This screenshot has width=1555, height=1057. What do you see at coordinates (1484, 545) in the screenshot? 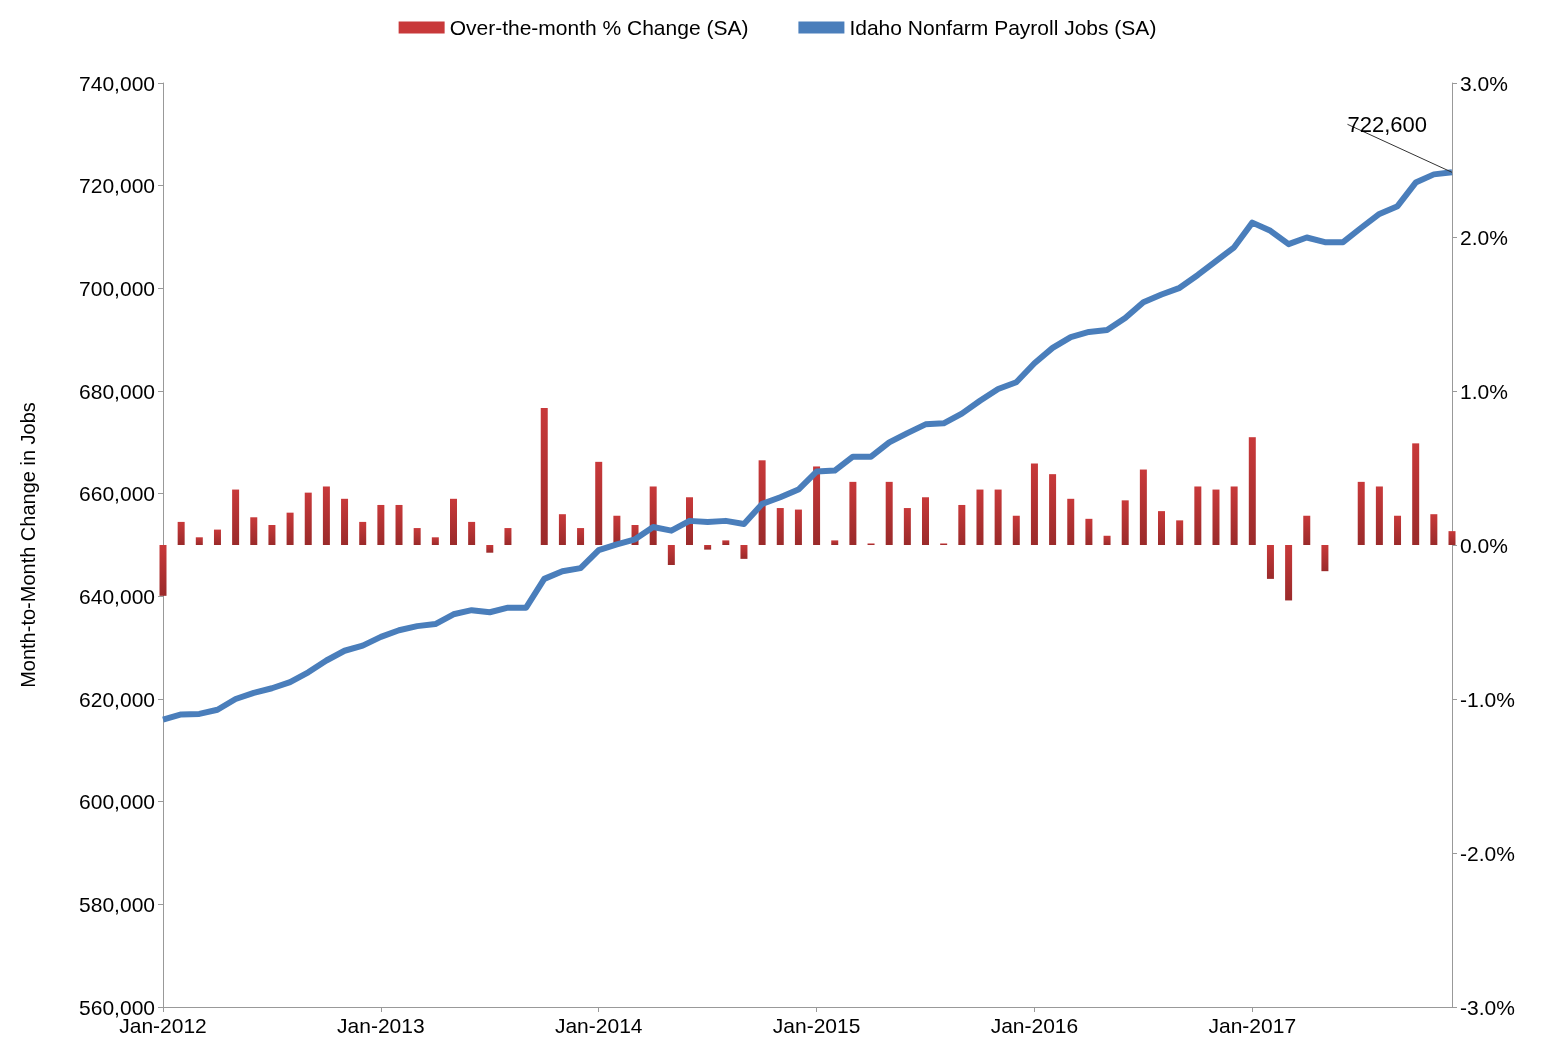
I see `y2-tick-label: 0.0%` at bounding box center [1484, 545].